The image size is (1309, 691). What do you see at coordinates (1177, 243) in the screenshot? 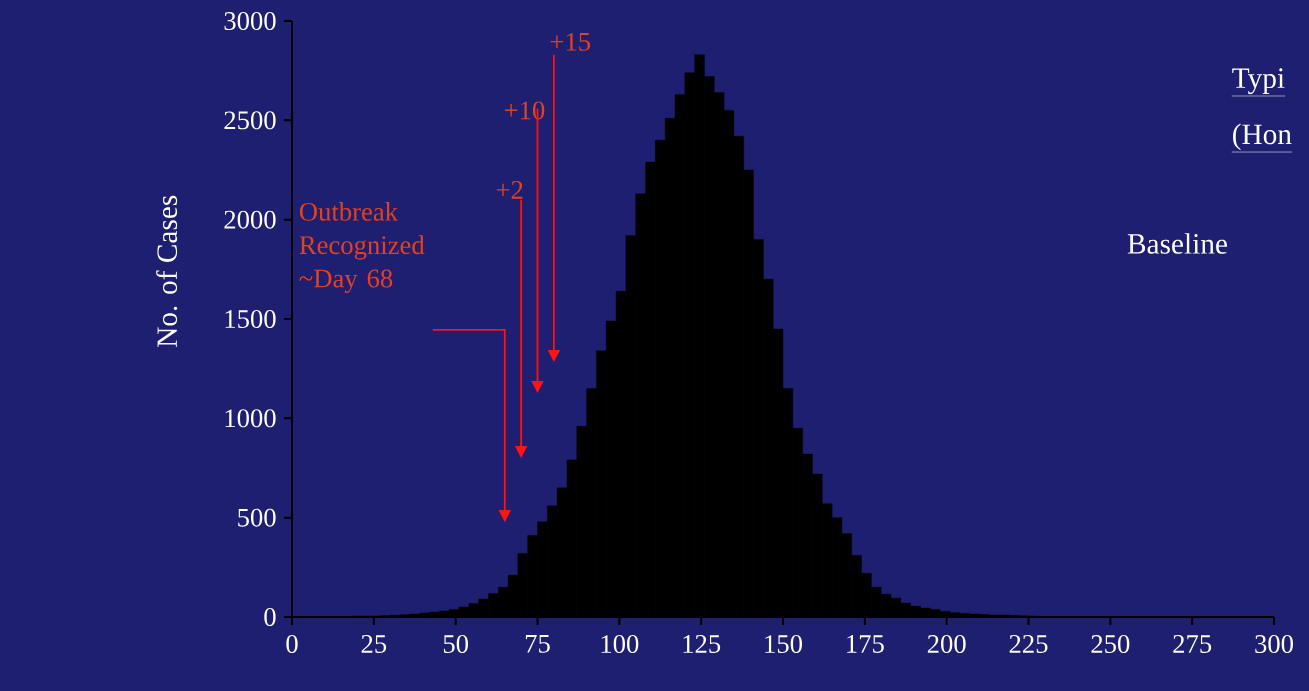
I see `annotation: Baseline` at bounding box center [1177, 243].